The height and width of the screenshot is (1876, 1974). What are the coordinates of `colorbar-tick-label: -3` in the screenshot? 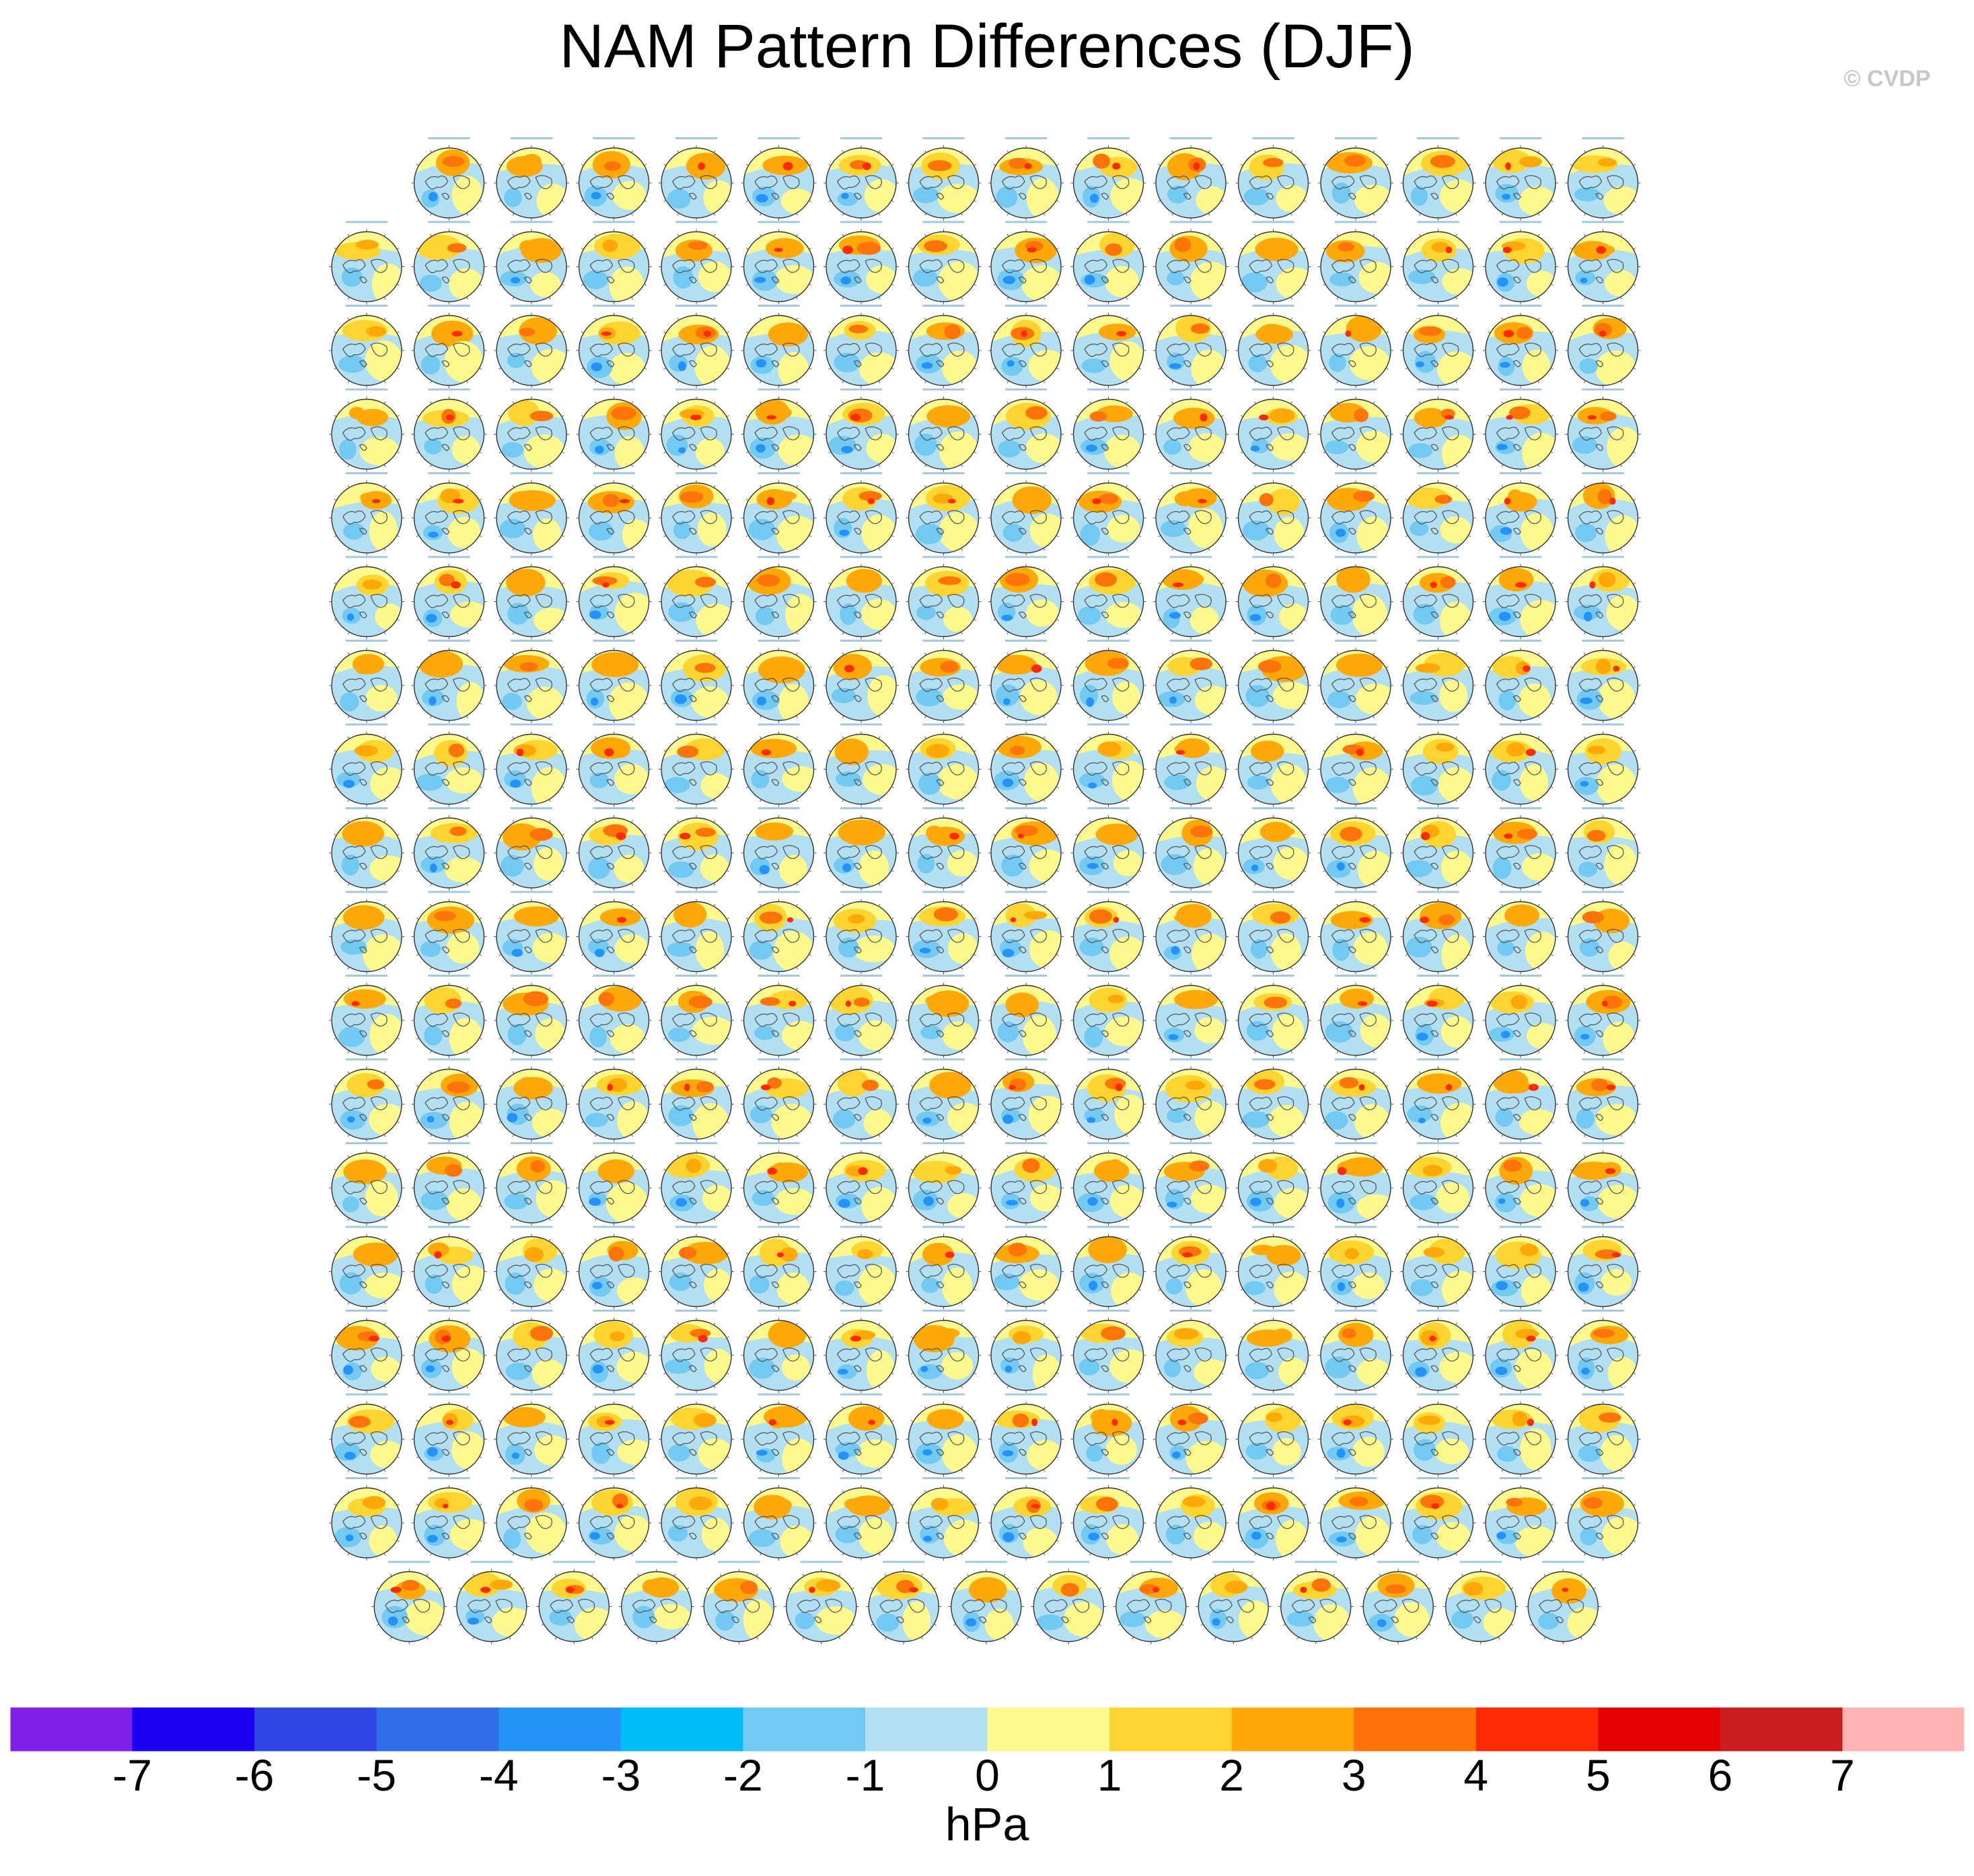 It's located at (621, 1775).